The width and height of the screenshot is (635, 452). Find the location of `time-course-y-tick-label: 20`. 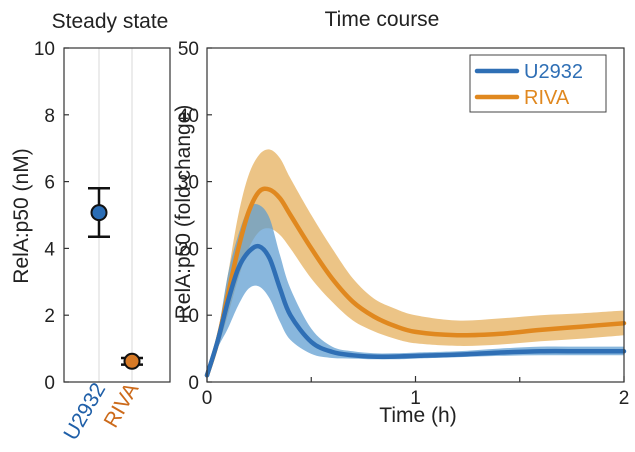

time-course-y-tick-label: 20 is located at coordinates (188, 249).